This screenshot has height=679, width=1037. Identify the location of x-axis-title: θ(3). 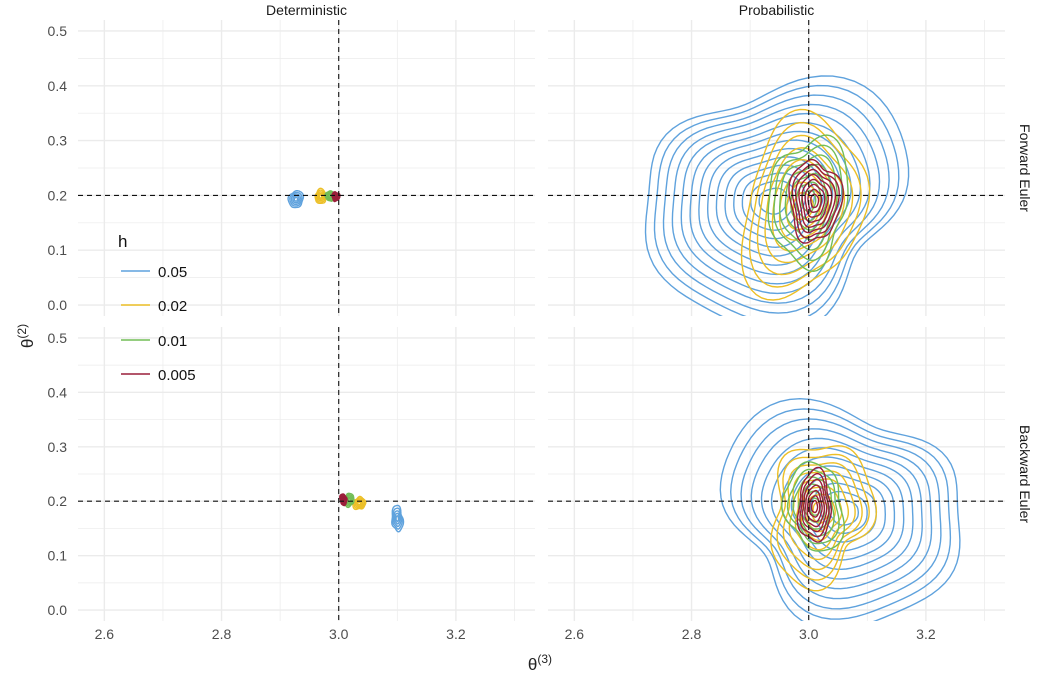
(540, 663).